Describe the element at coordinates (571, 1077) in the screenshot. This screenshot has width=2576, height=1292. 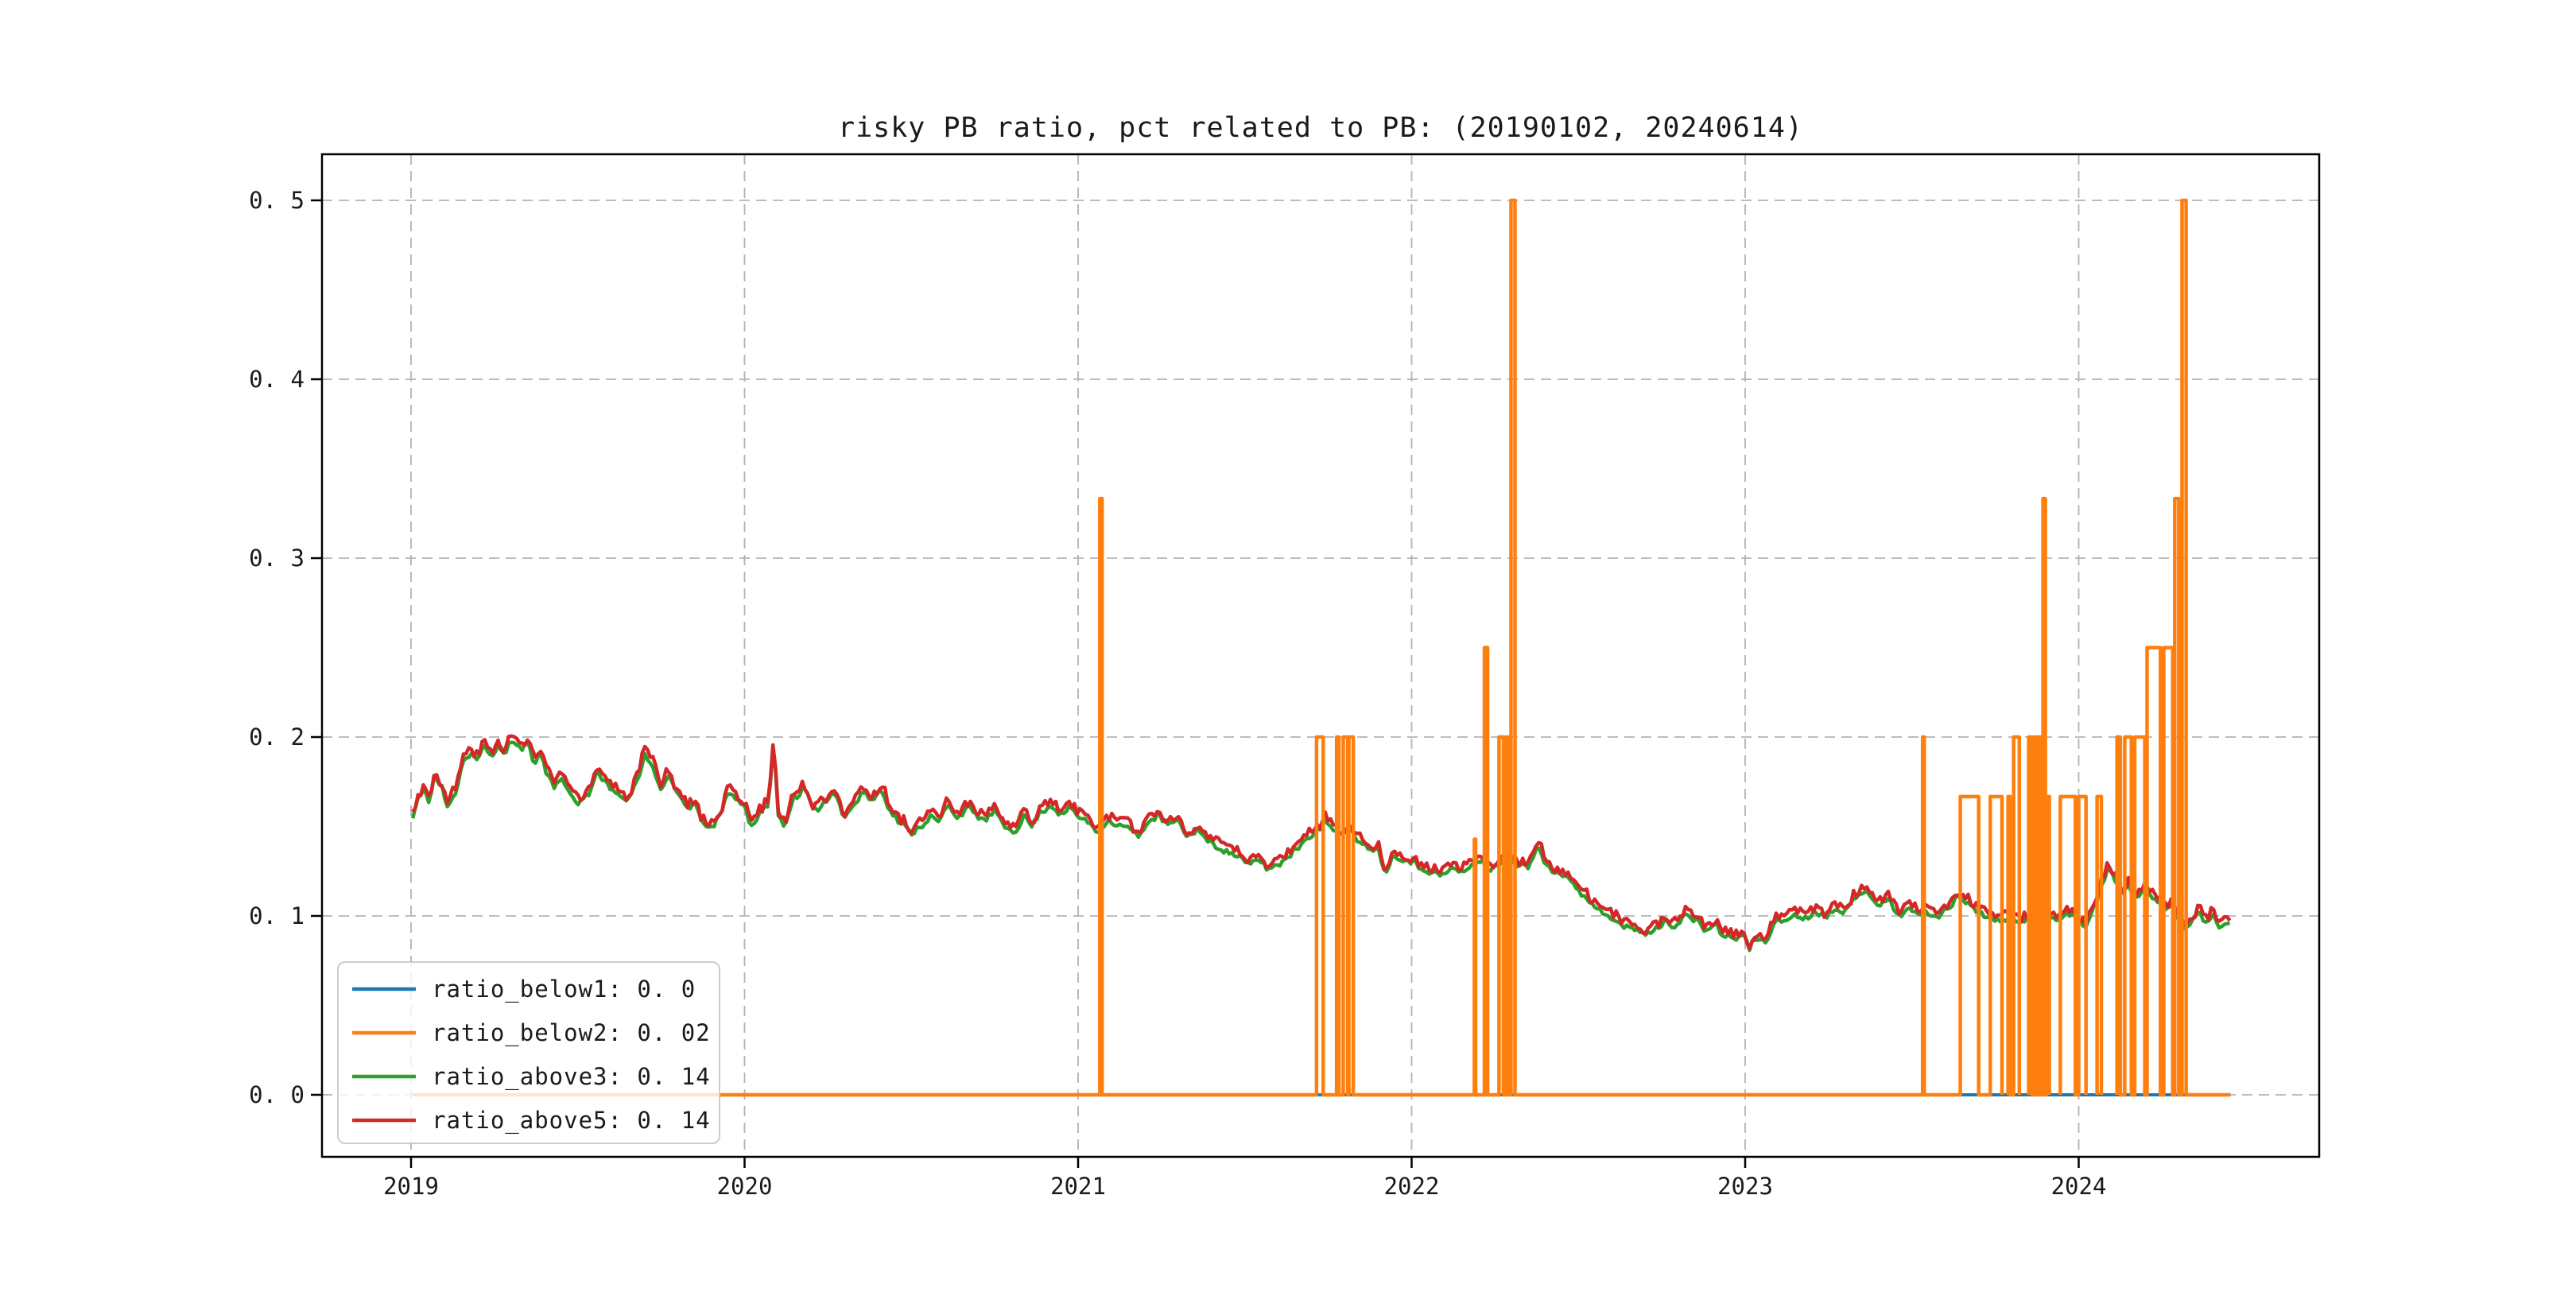
I see `legend-label: ratio_above3: 0. 14` at that location.